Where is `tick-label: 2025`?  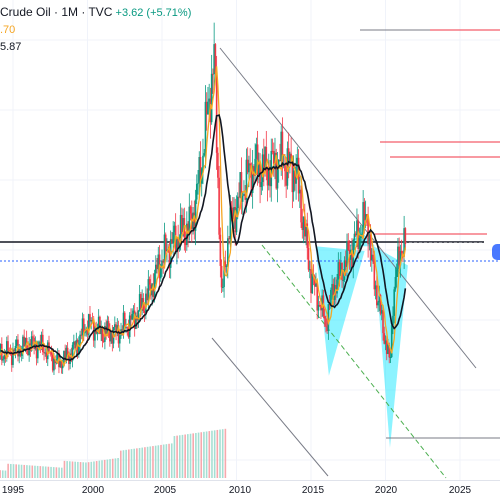
tick-label: 2025 is located at coordinates (460, 490).